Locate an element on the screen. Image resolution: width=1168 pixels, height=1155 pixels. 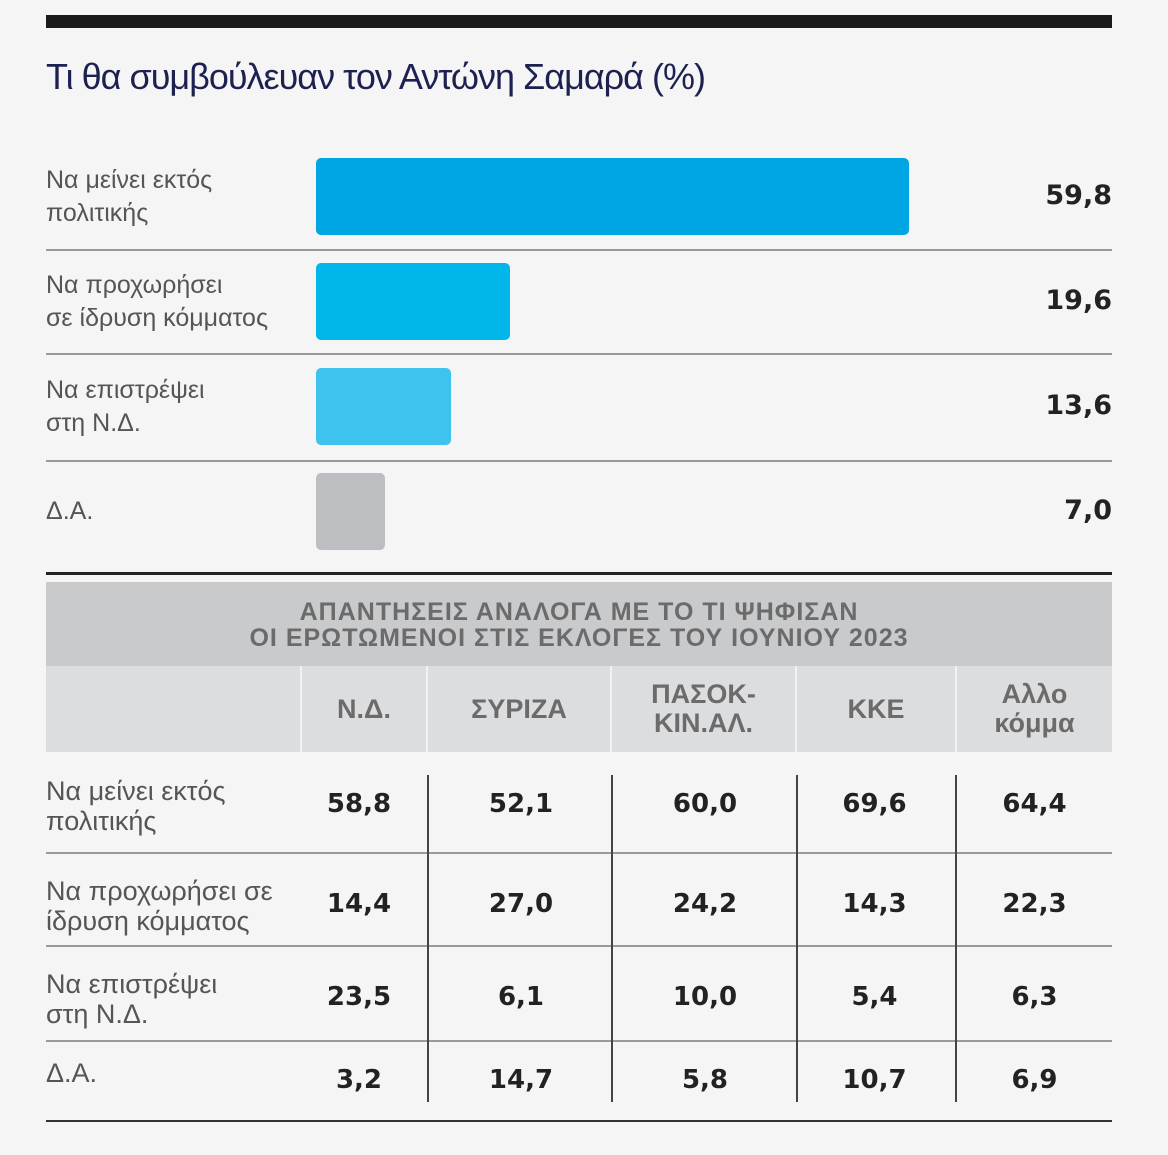
column-header: Ν.Δ. is located at coordinates (363, 709).